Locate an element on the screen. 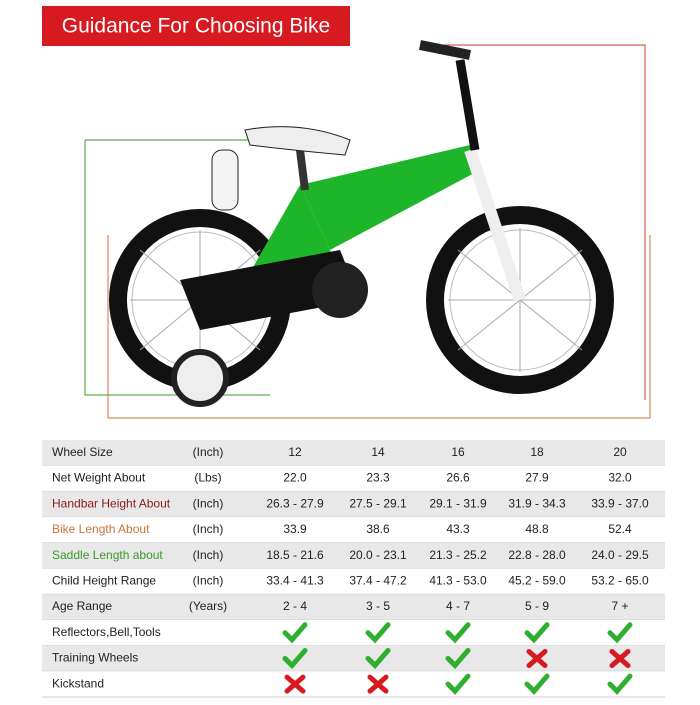 This screenshot has height=705, width=700. row-label: Handbar Height About is located at coordinates (111, 503).